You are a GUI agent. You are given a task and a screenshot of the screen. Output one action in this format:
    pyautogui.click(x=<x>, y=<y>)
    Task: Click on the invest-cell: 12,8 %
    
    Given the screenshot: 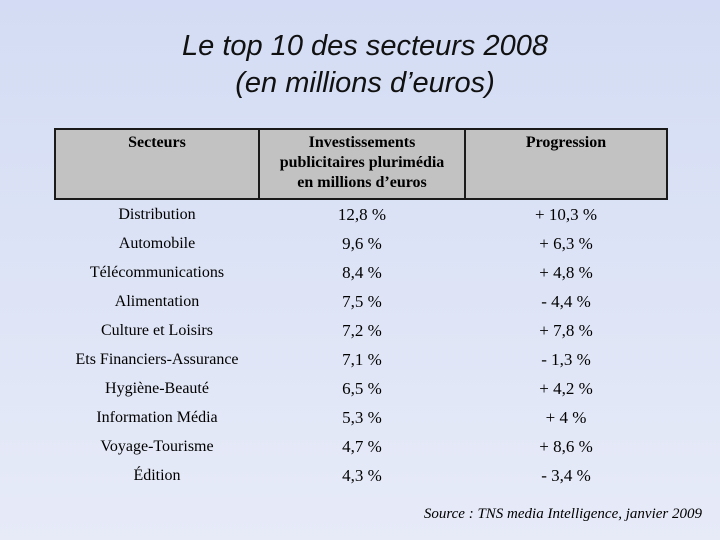 What is the action you would take?
    pyautogui.click(x=362, y=214)
    